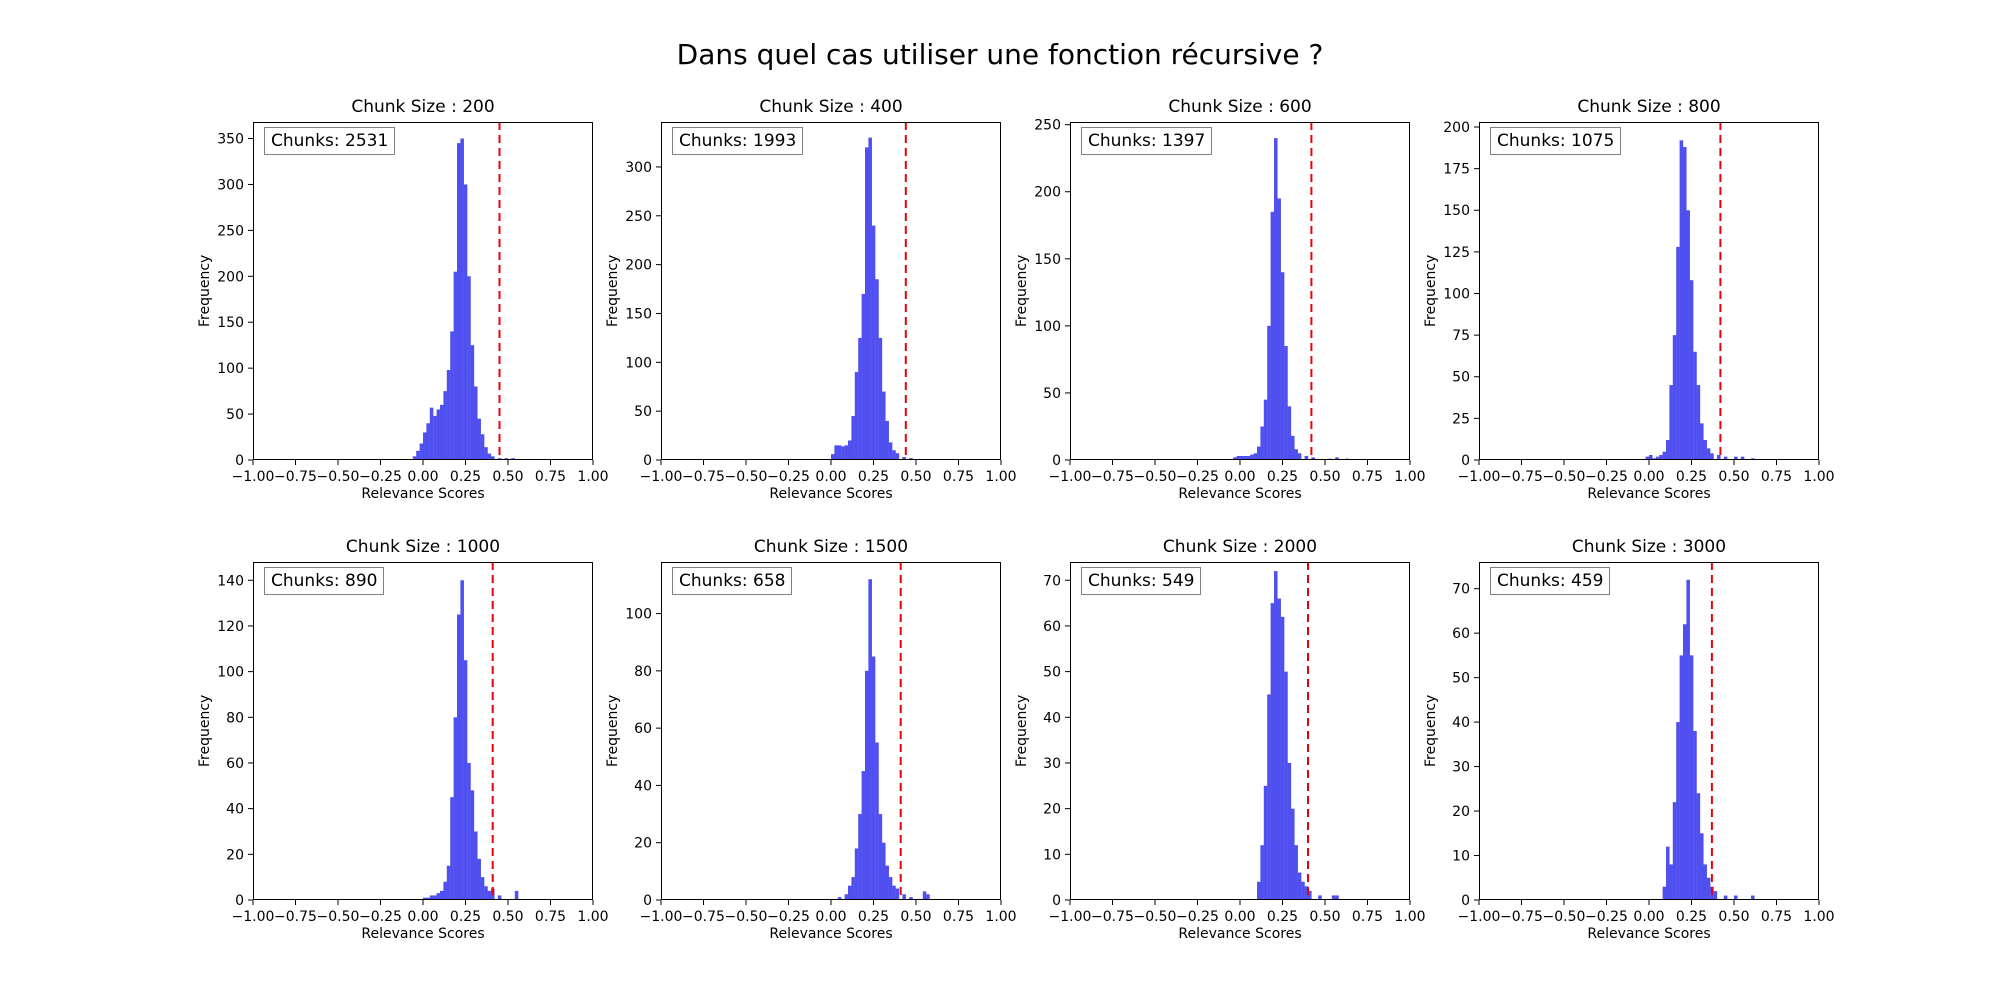 The width and height of the screenshot is (2000, 1000). I want to click on axes-frame, so click(423, 731).